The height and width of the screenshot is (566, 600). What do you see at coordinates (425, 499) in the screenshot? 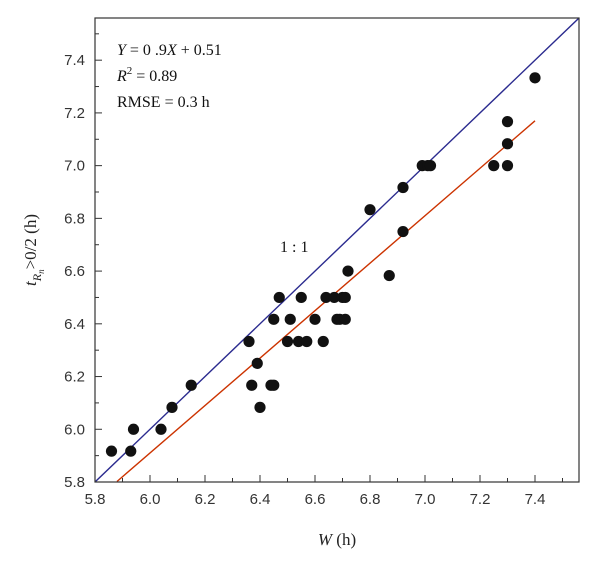
I see `x-tick-label: 7.0` at bounding box center [425, 499].